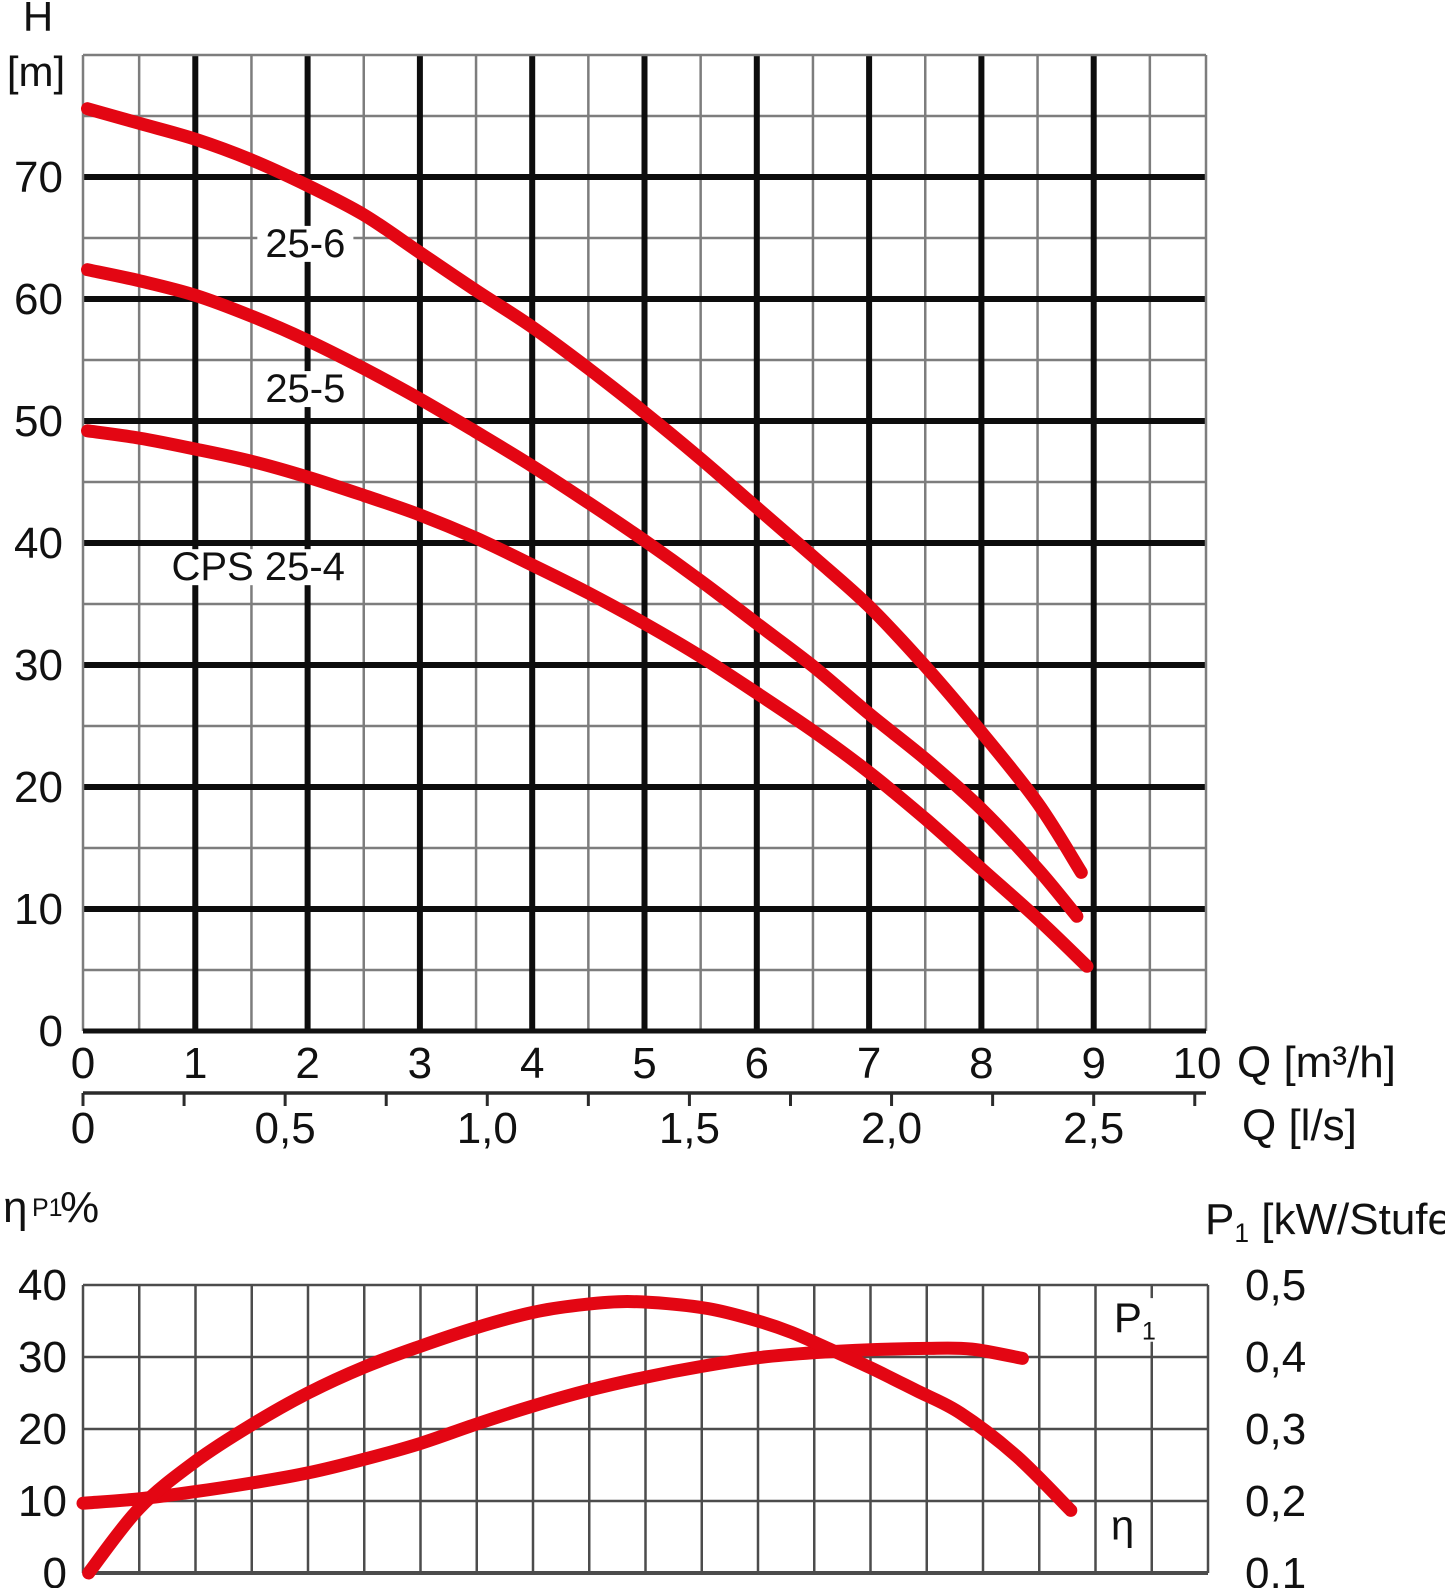 Image resolution: width=1445 pixels, height=1588 pixels. I want to click on x-tick-label: 5, so click(644, 1063).